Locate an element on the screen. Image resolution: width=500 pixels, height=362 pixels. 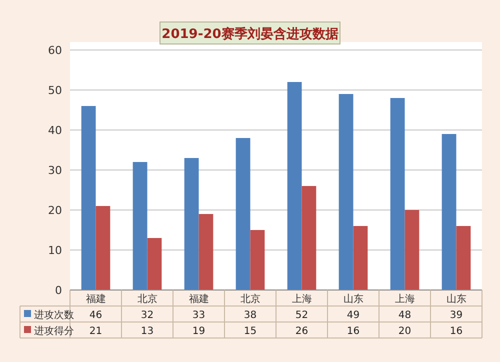
data-label: 39 is located at coordinates (456, 315).